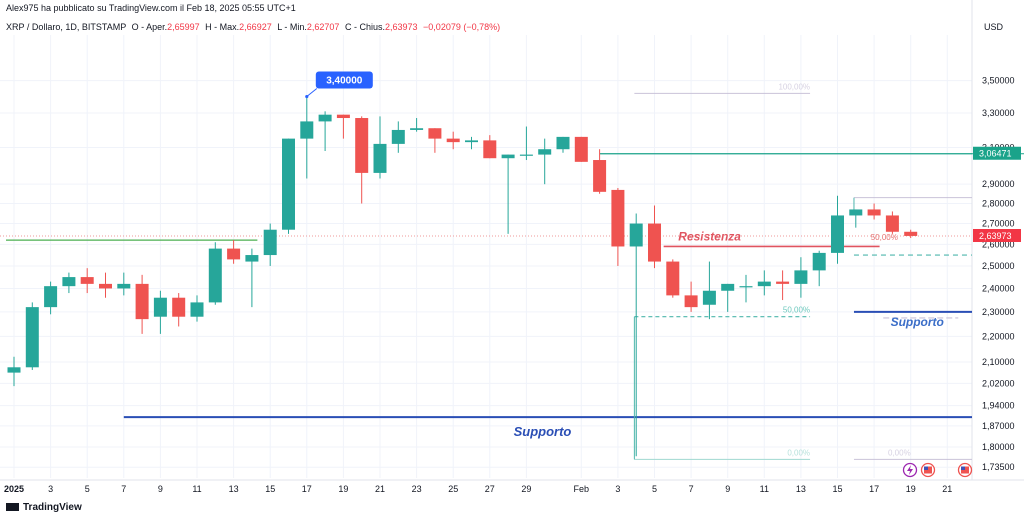 This screenshot has height=521, width=1024. What do you see at coordinates (998, 113) in the screenshot?
I see `y-tick-label: 3,30000` at bounding box center [998, 113].